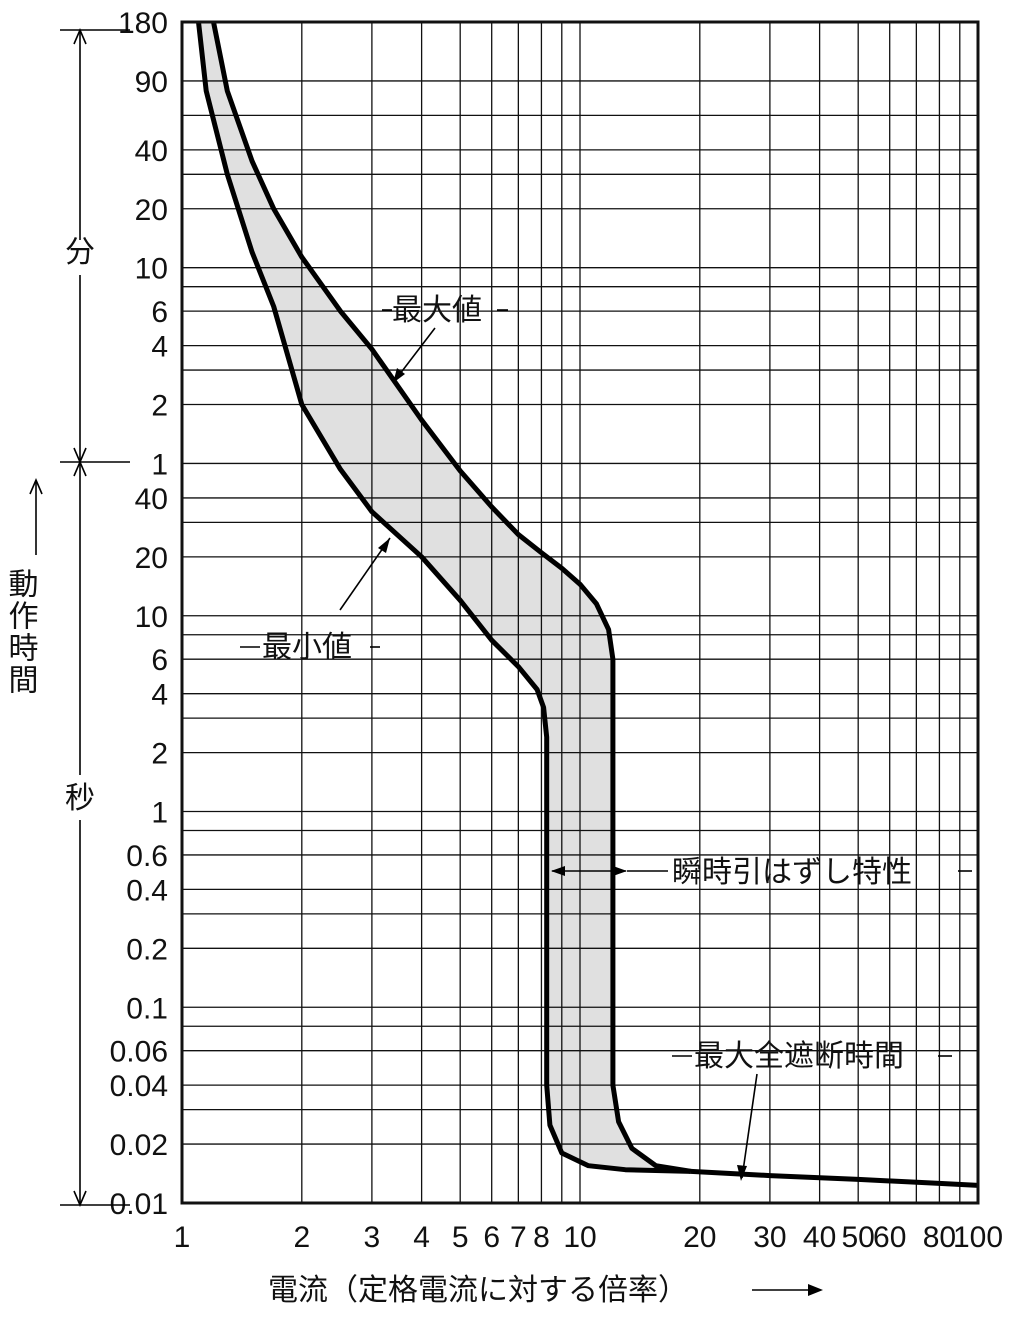  Describe the element at coordinates (80, 252) in the screenshot. I see `minutes-label: 分` at that location.